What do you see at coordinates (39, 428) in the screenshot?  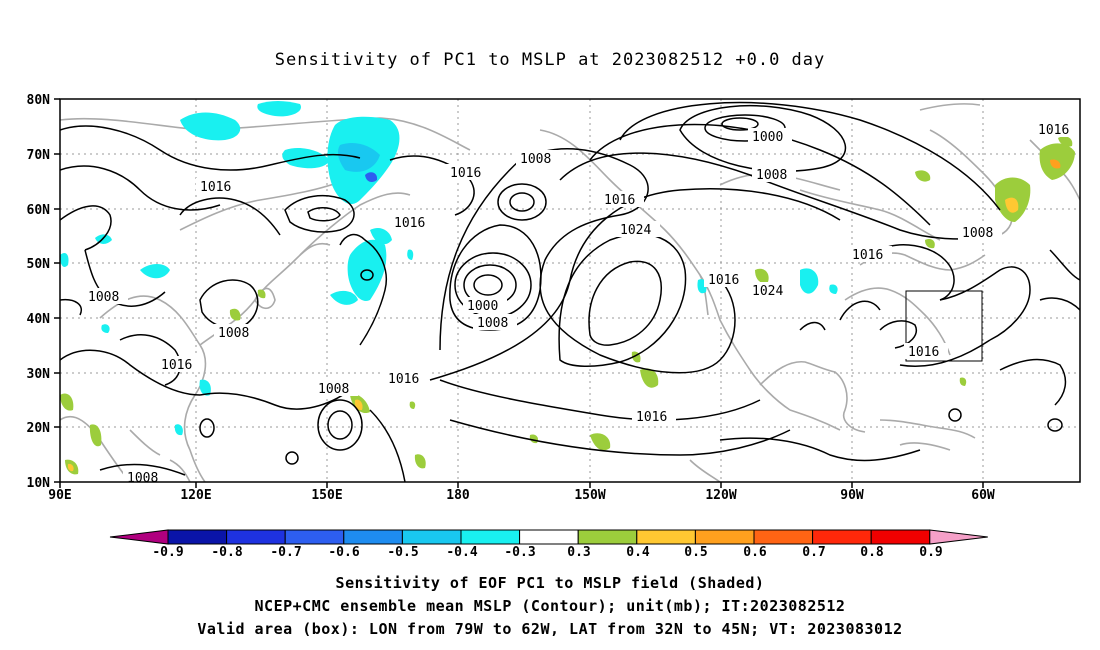 I see `lat-tick-label: 20N` at bounding box center [39, 428].